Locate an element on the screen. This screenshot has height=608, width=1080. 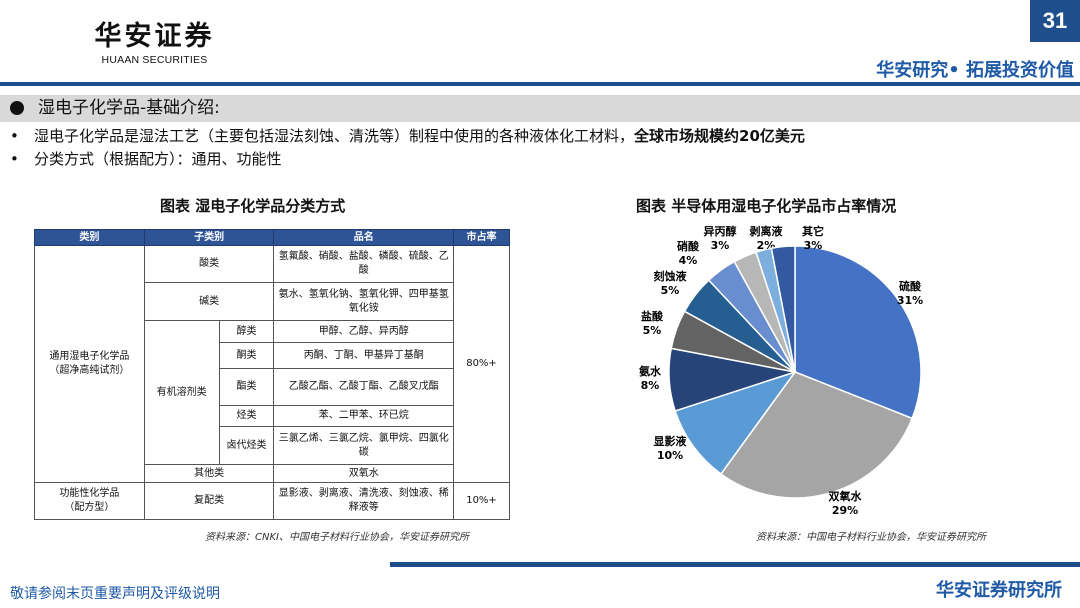
table-row: 碱类 氨水、氢氧化钠、氢氧化钾、四甲基氢氧化铵 is located at coordinates (272, 301).